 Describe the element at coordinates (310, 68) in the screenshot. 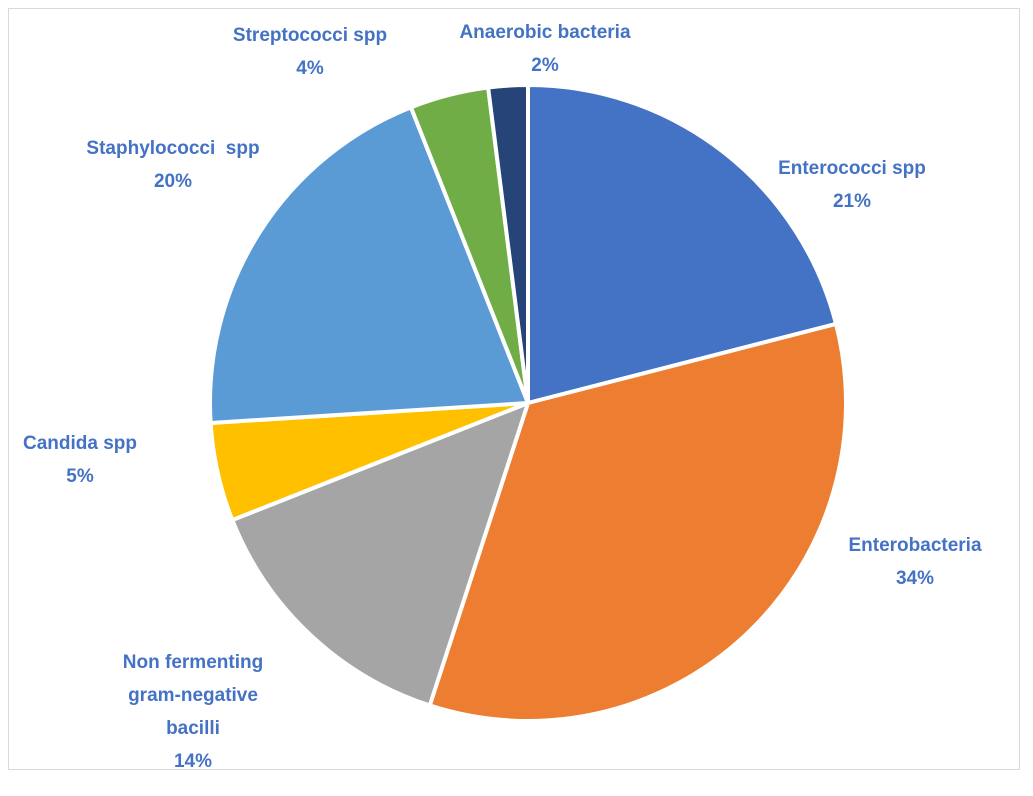

I see `value-label: 4%` at that location.